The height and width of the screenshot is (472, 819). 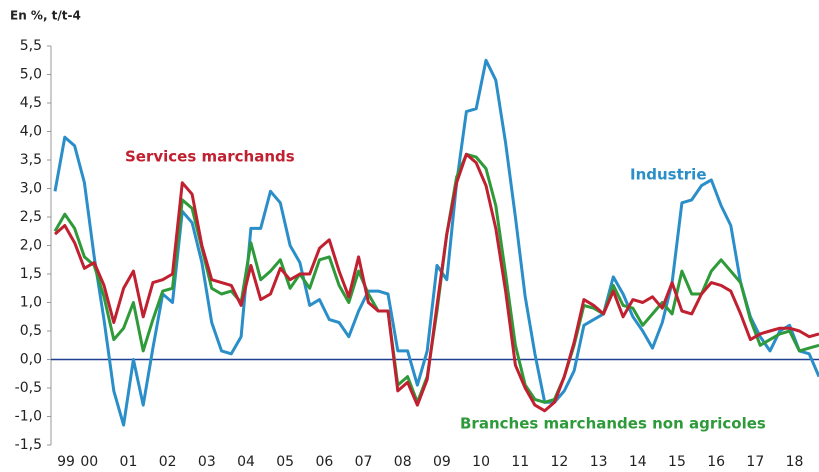 What do you see at coordinates (31, 103) in the screenshot?
I see `y-tick-label: 4,5` at bounding box center [31, 103].